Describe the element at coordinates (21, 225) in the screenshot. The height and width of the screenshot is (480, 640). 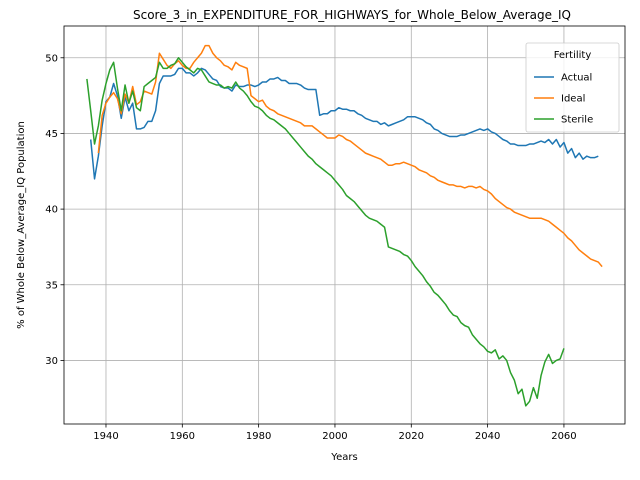
I see `y-axis-label: % of Whole Below_Average_IQ Population` at that location.